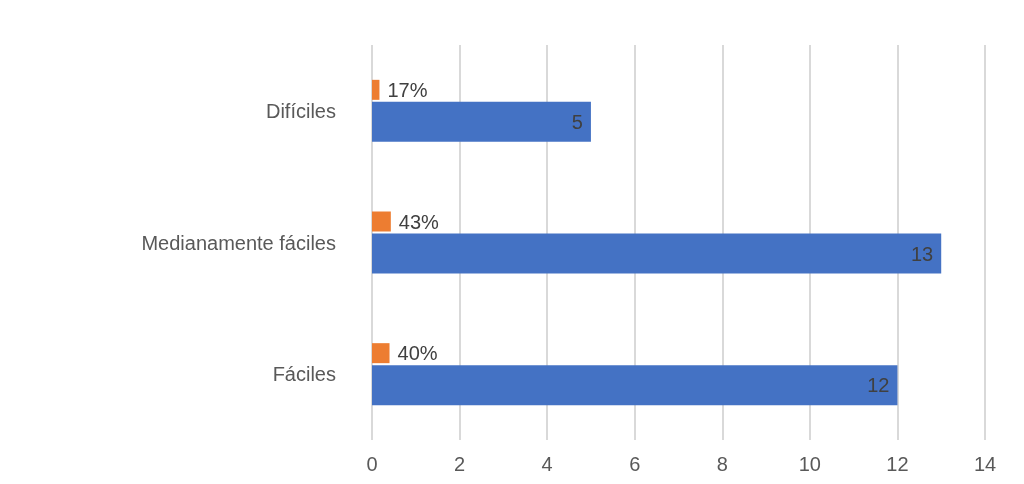 The image size is (1024, 484). I want to click on data-label: 17%, so click(407, 89).